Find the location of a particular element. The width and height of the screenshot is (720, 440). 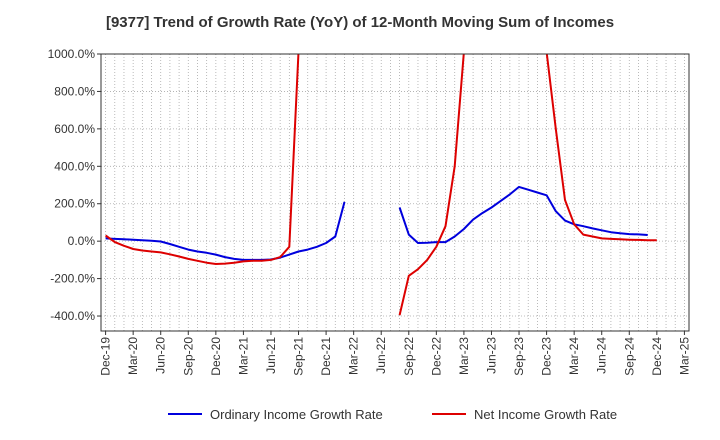

x-tick-label: Mar-20 is located at coordinates (133, 356).